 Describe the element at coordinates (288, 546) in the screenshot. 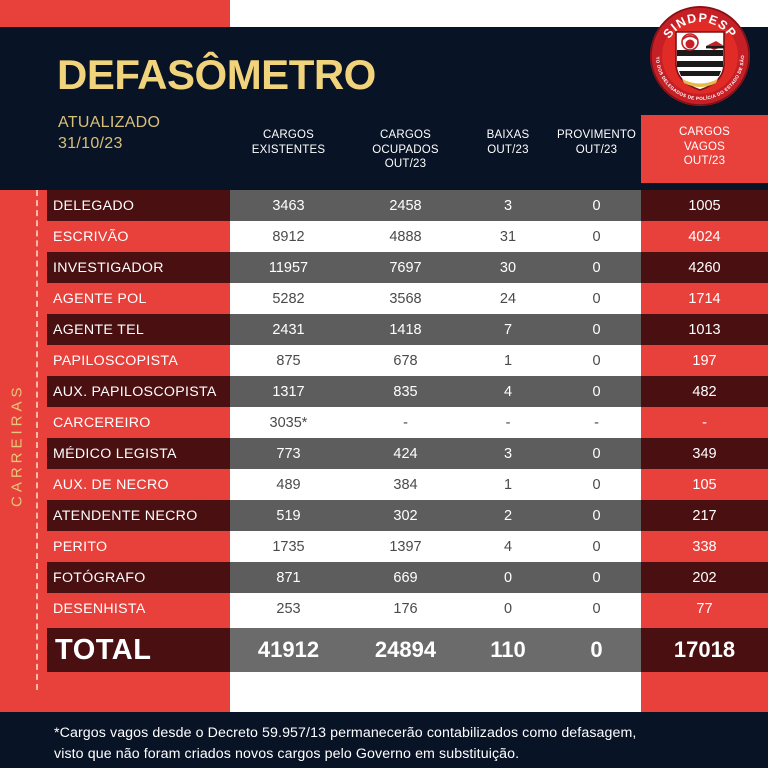

I see `row-cell-existentes: 1735` at that location.